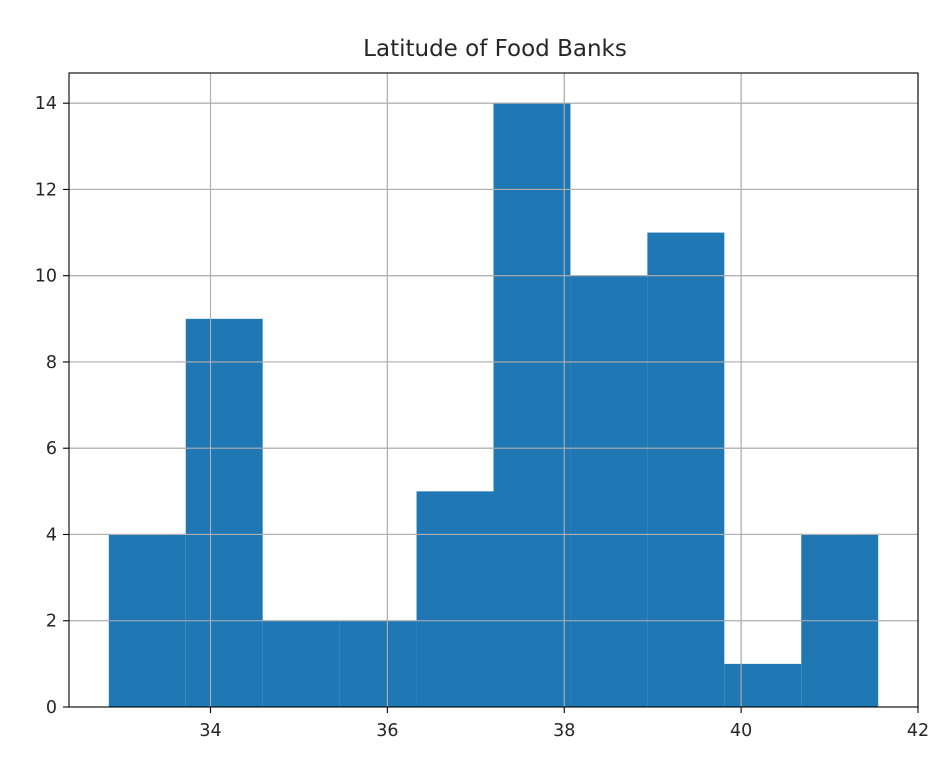 Image resolution: width=940 pixels, height=762 pixels. What do you see at coordinates (46, 190) in the screenshot?
I see `y-tick-label: 12` at bounding box center [46, 190].